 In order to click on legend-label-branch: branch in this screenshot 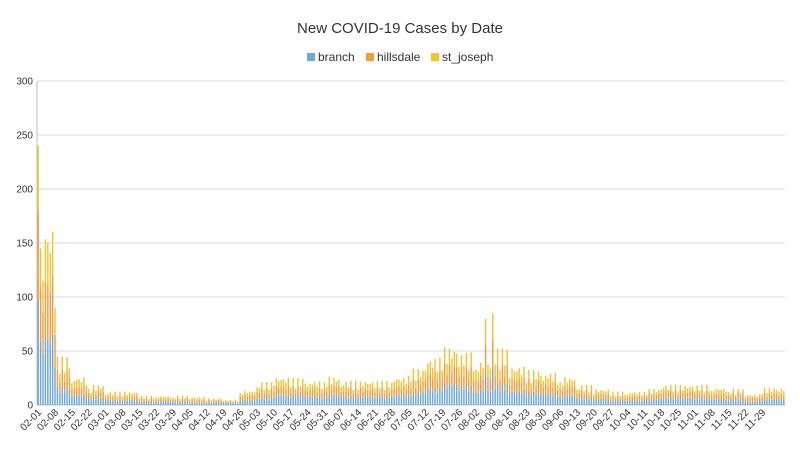, I will do `click(336, 57)`.